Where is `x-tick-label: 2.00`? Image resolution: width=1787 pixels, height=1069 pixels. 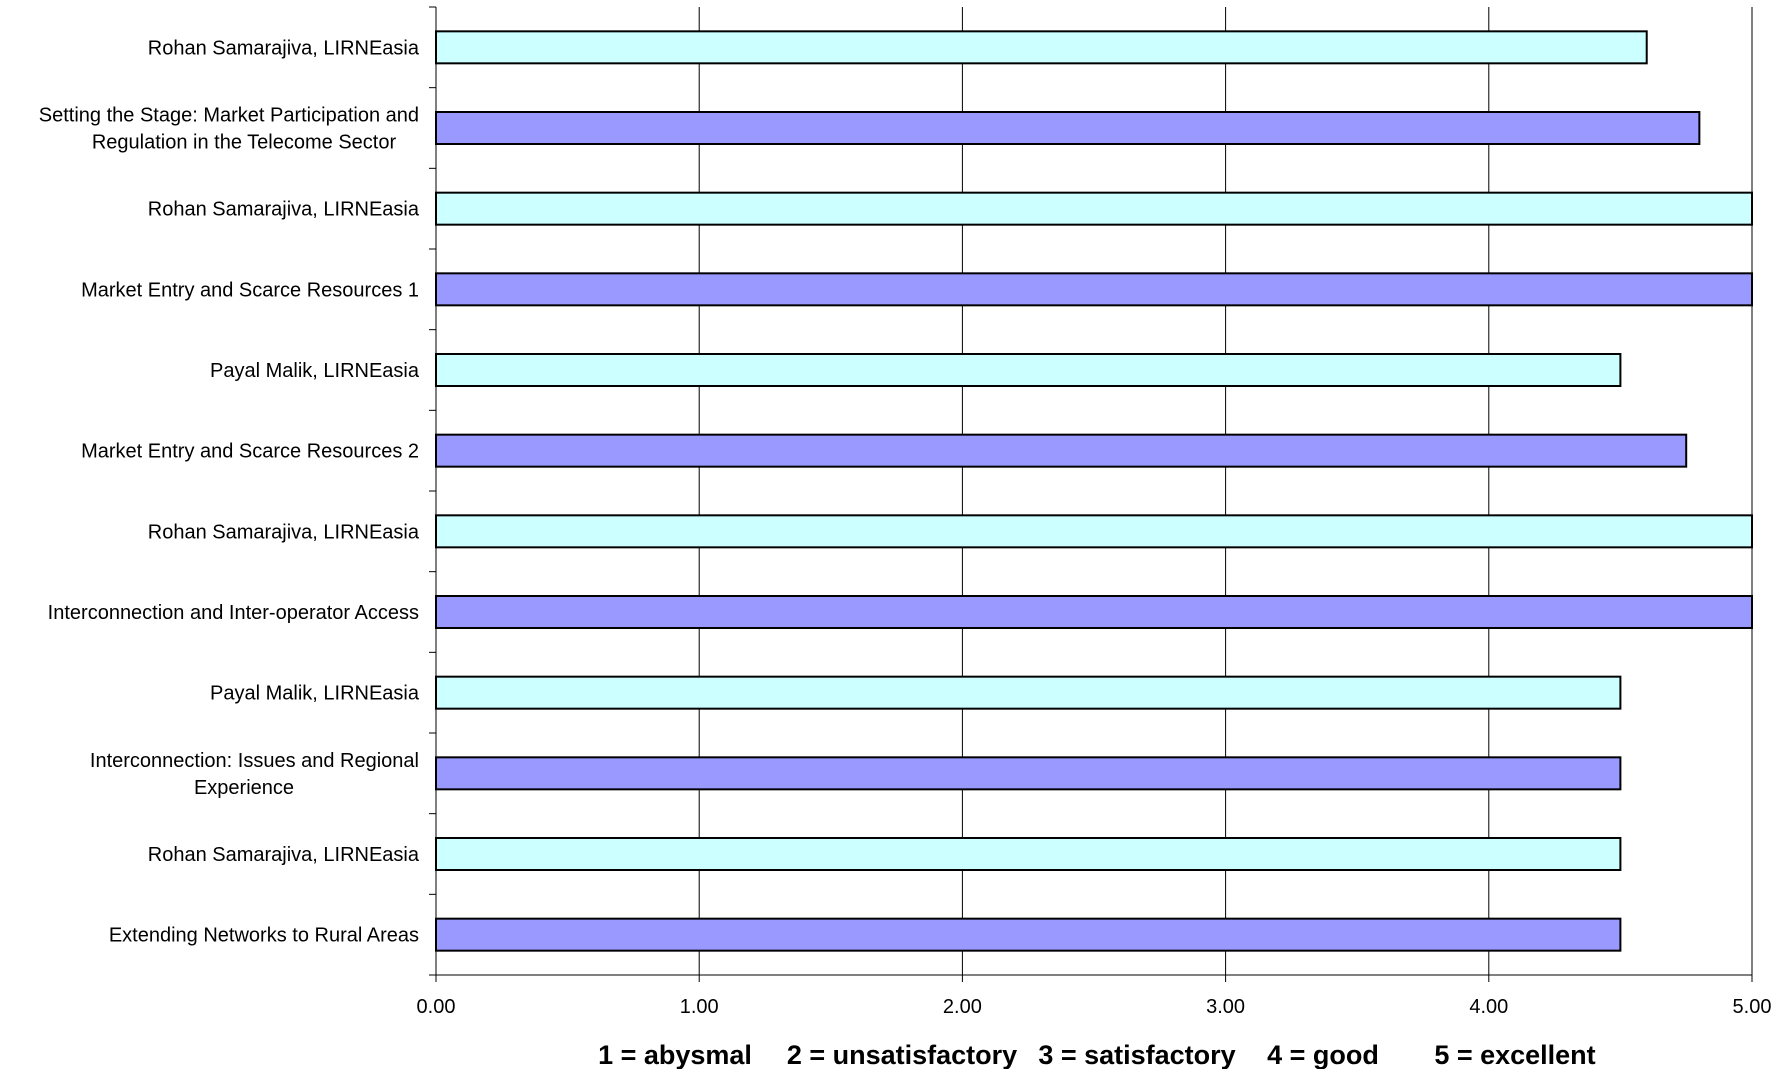 x-tick-label: 2.00 is located at coordinates (962, 1007).